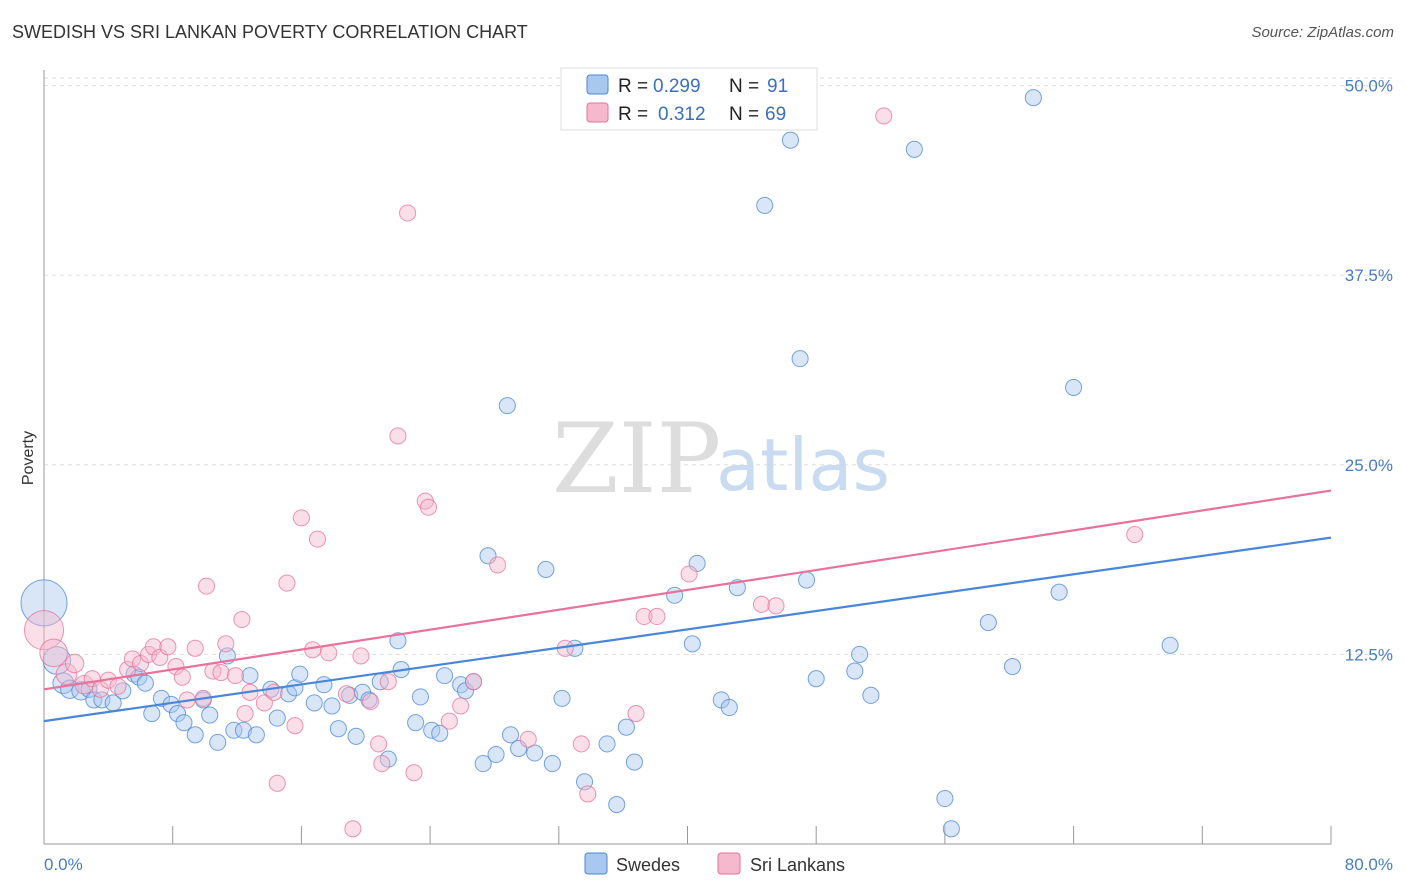  I want to click on watermark: ZIP atlas, so click(721, 459).